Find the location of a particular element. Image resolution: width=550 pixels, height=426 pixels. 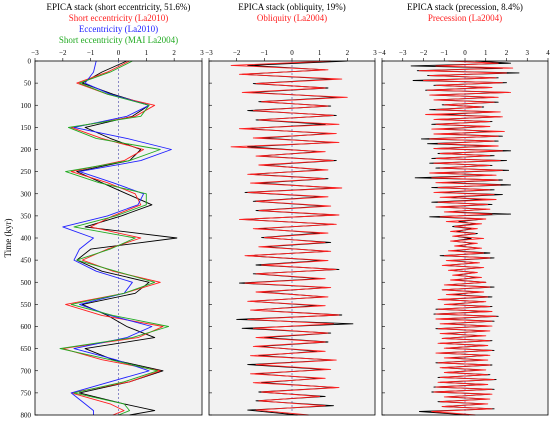

panel-2-x-tick-label: 1 is located at coordinates (320, 53).